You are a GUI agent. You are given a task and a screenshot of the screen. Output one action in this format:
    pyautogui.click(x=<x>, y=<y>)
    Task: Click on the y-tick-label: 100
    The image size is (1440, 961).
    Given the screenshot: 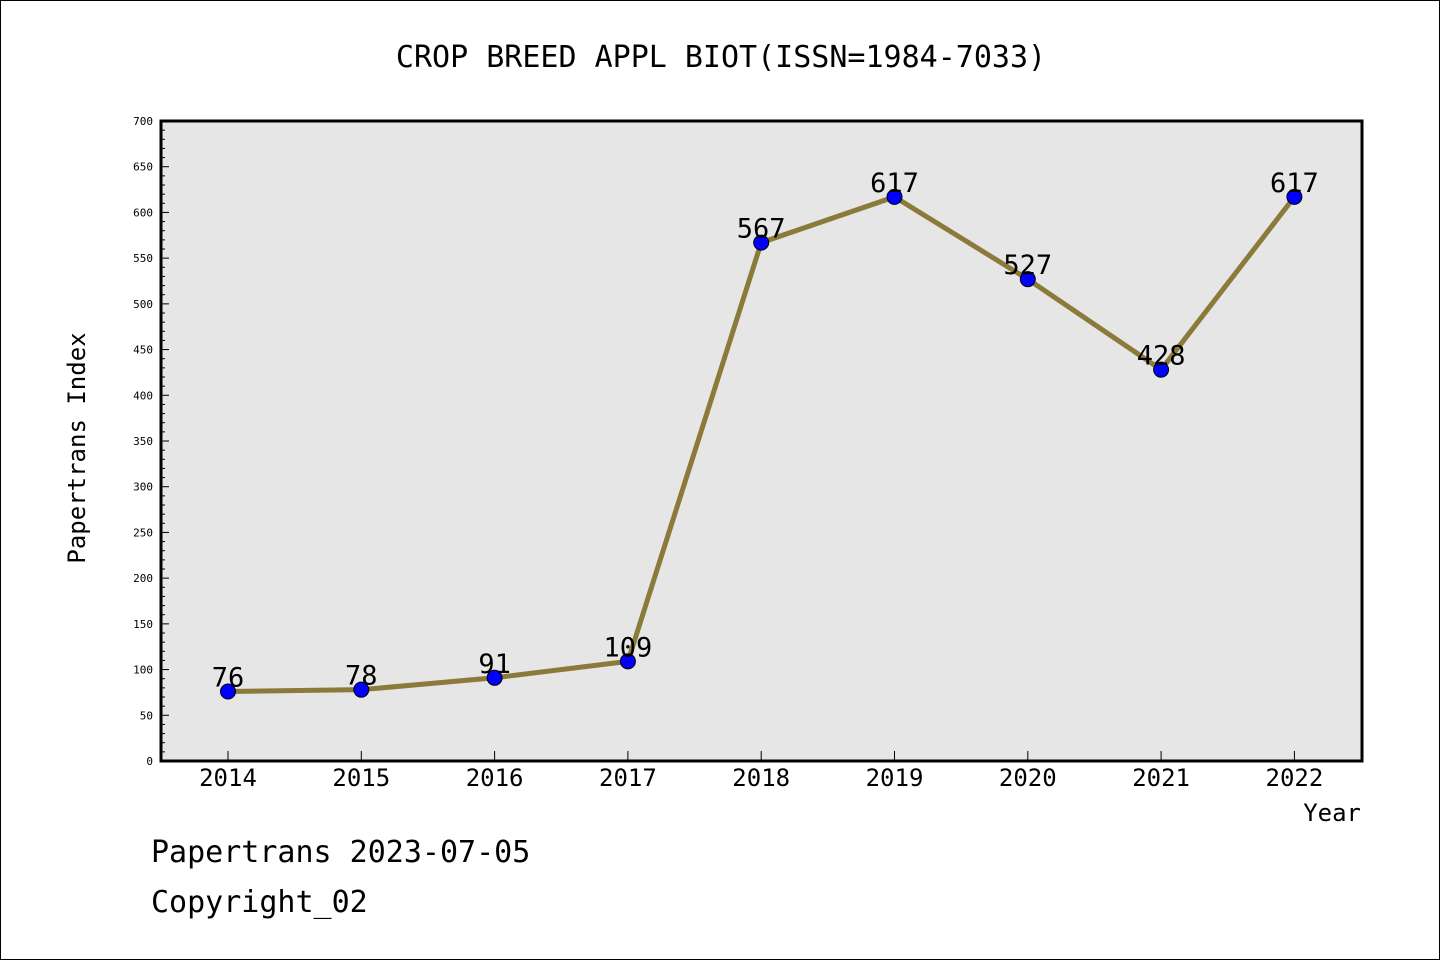 What is the action you would take?
    pyautogui.click(x=143, y=670)
    